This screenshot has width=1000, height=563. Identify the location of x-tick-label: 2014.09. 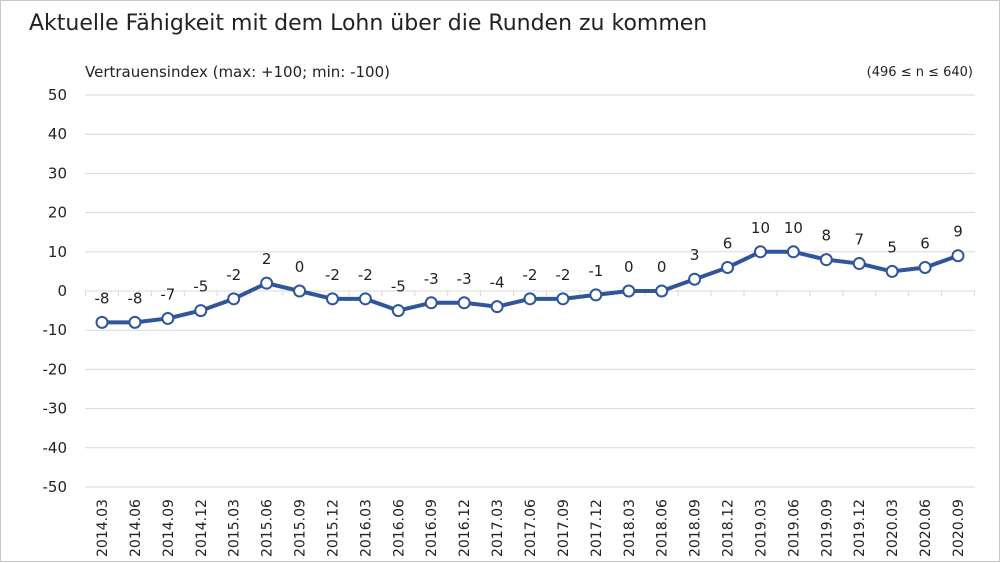
(169, 528).